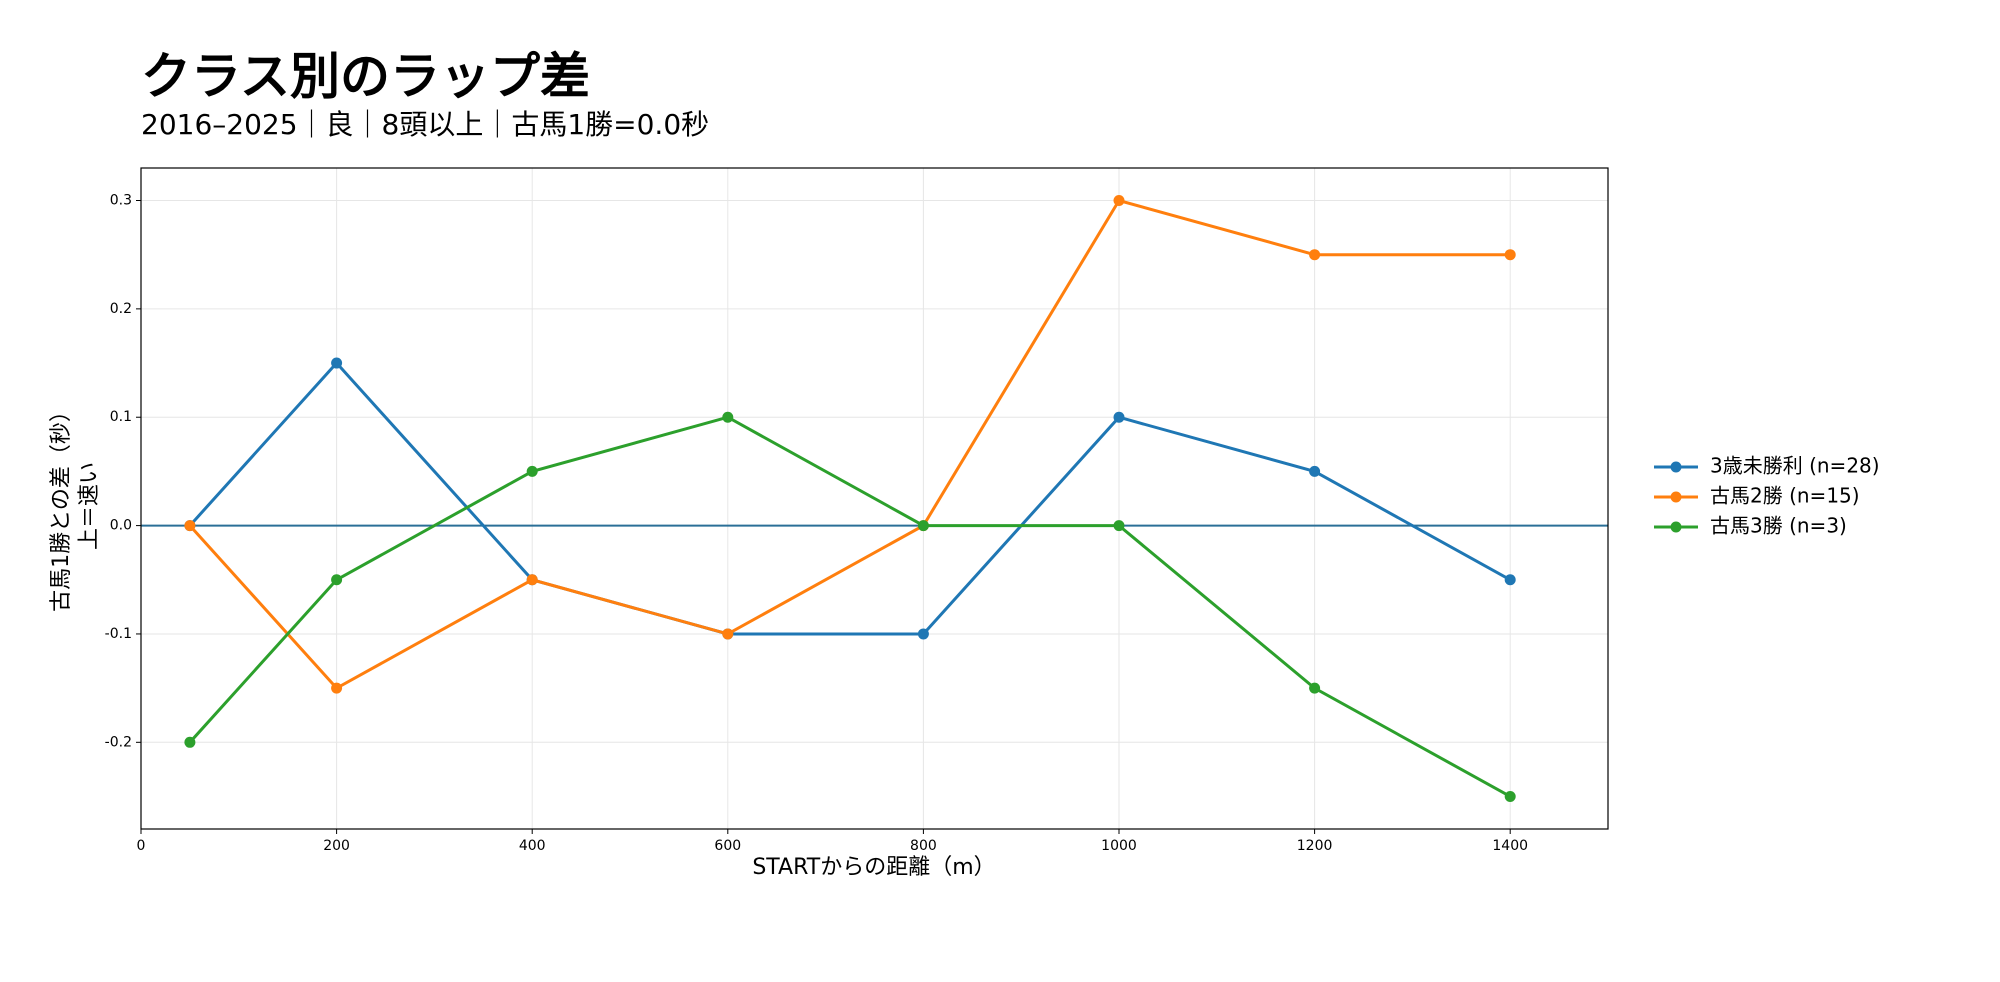  What do you see at coordinates (61, 506) in the screenshot?
I see `y-axis-label: 古馬1勝との差（秒）` at bounding box center [61, 506].